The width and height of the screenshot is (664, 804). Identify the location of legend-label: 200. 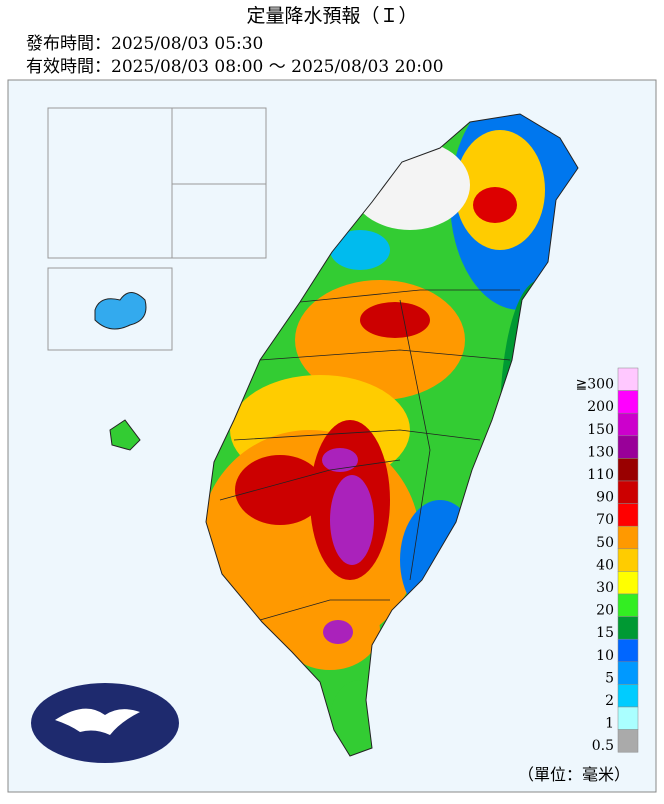
(600, 407).